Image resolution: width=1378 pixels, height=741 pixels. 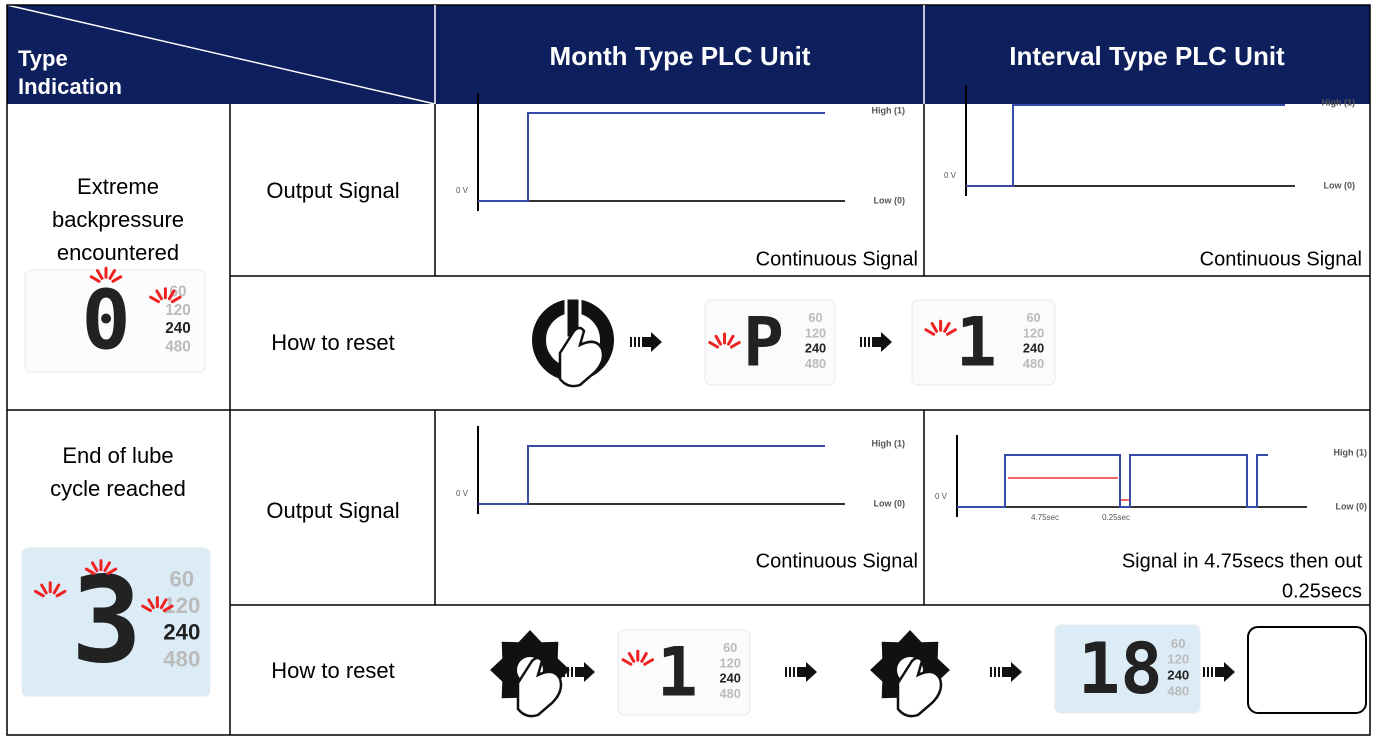 What do you see at coordinates (106, 621) in the screenshot?
I see `label: 3` at bounding box center [106, 621].